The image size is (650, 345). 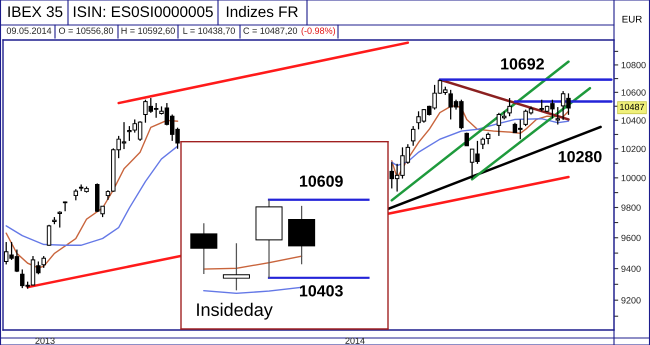 What do you see at coordinates (355, 341) in the screenshot?
I see `text: 2014` at bounding box center [355, 341].